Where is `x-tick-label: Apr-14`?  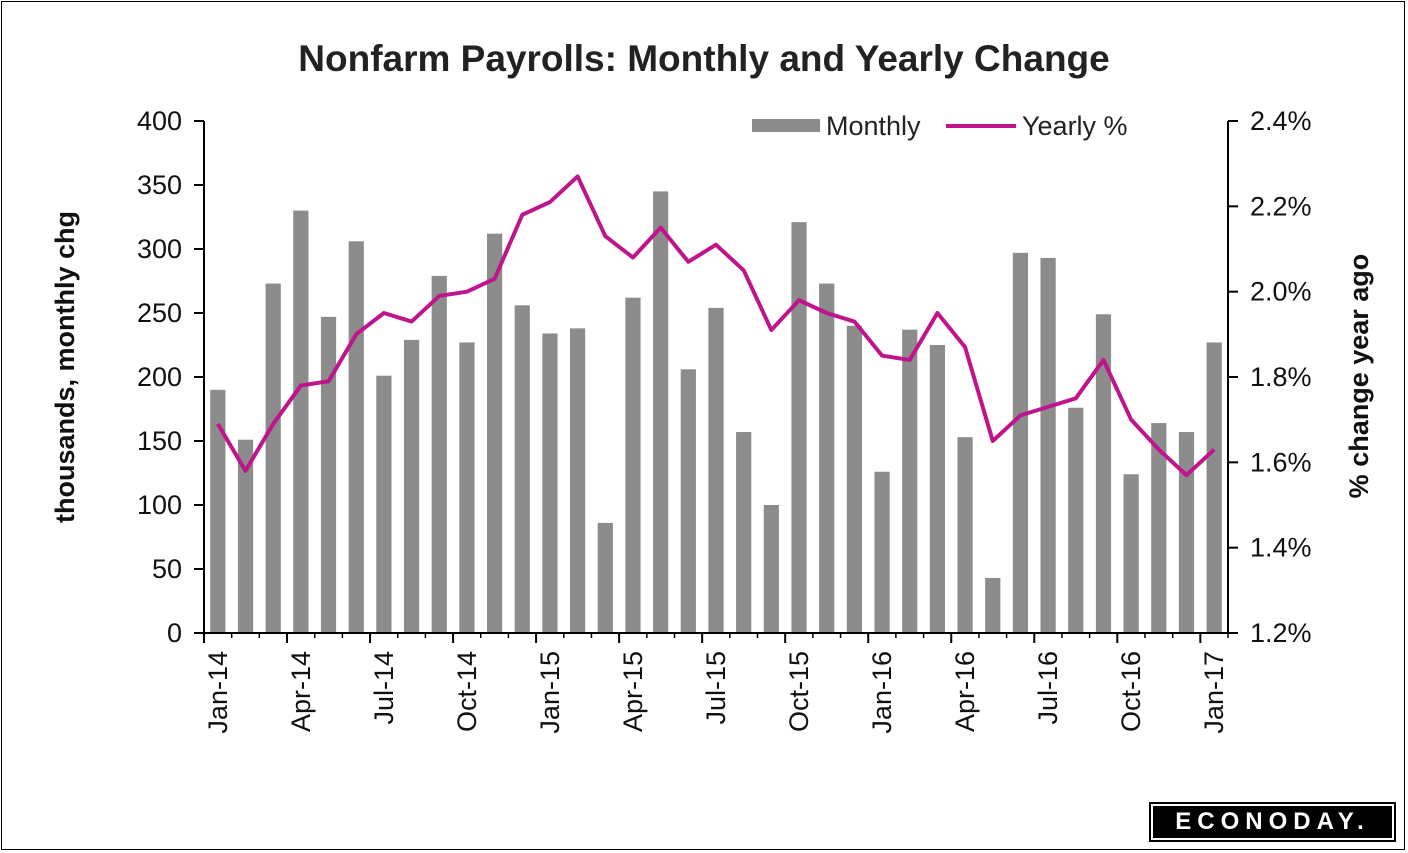 x-tick-label: Apr-14 is located at coordinates (301, 691).